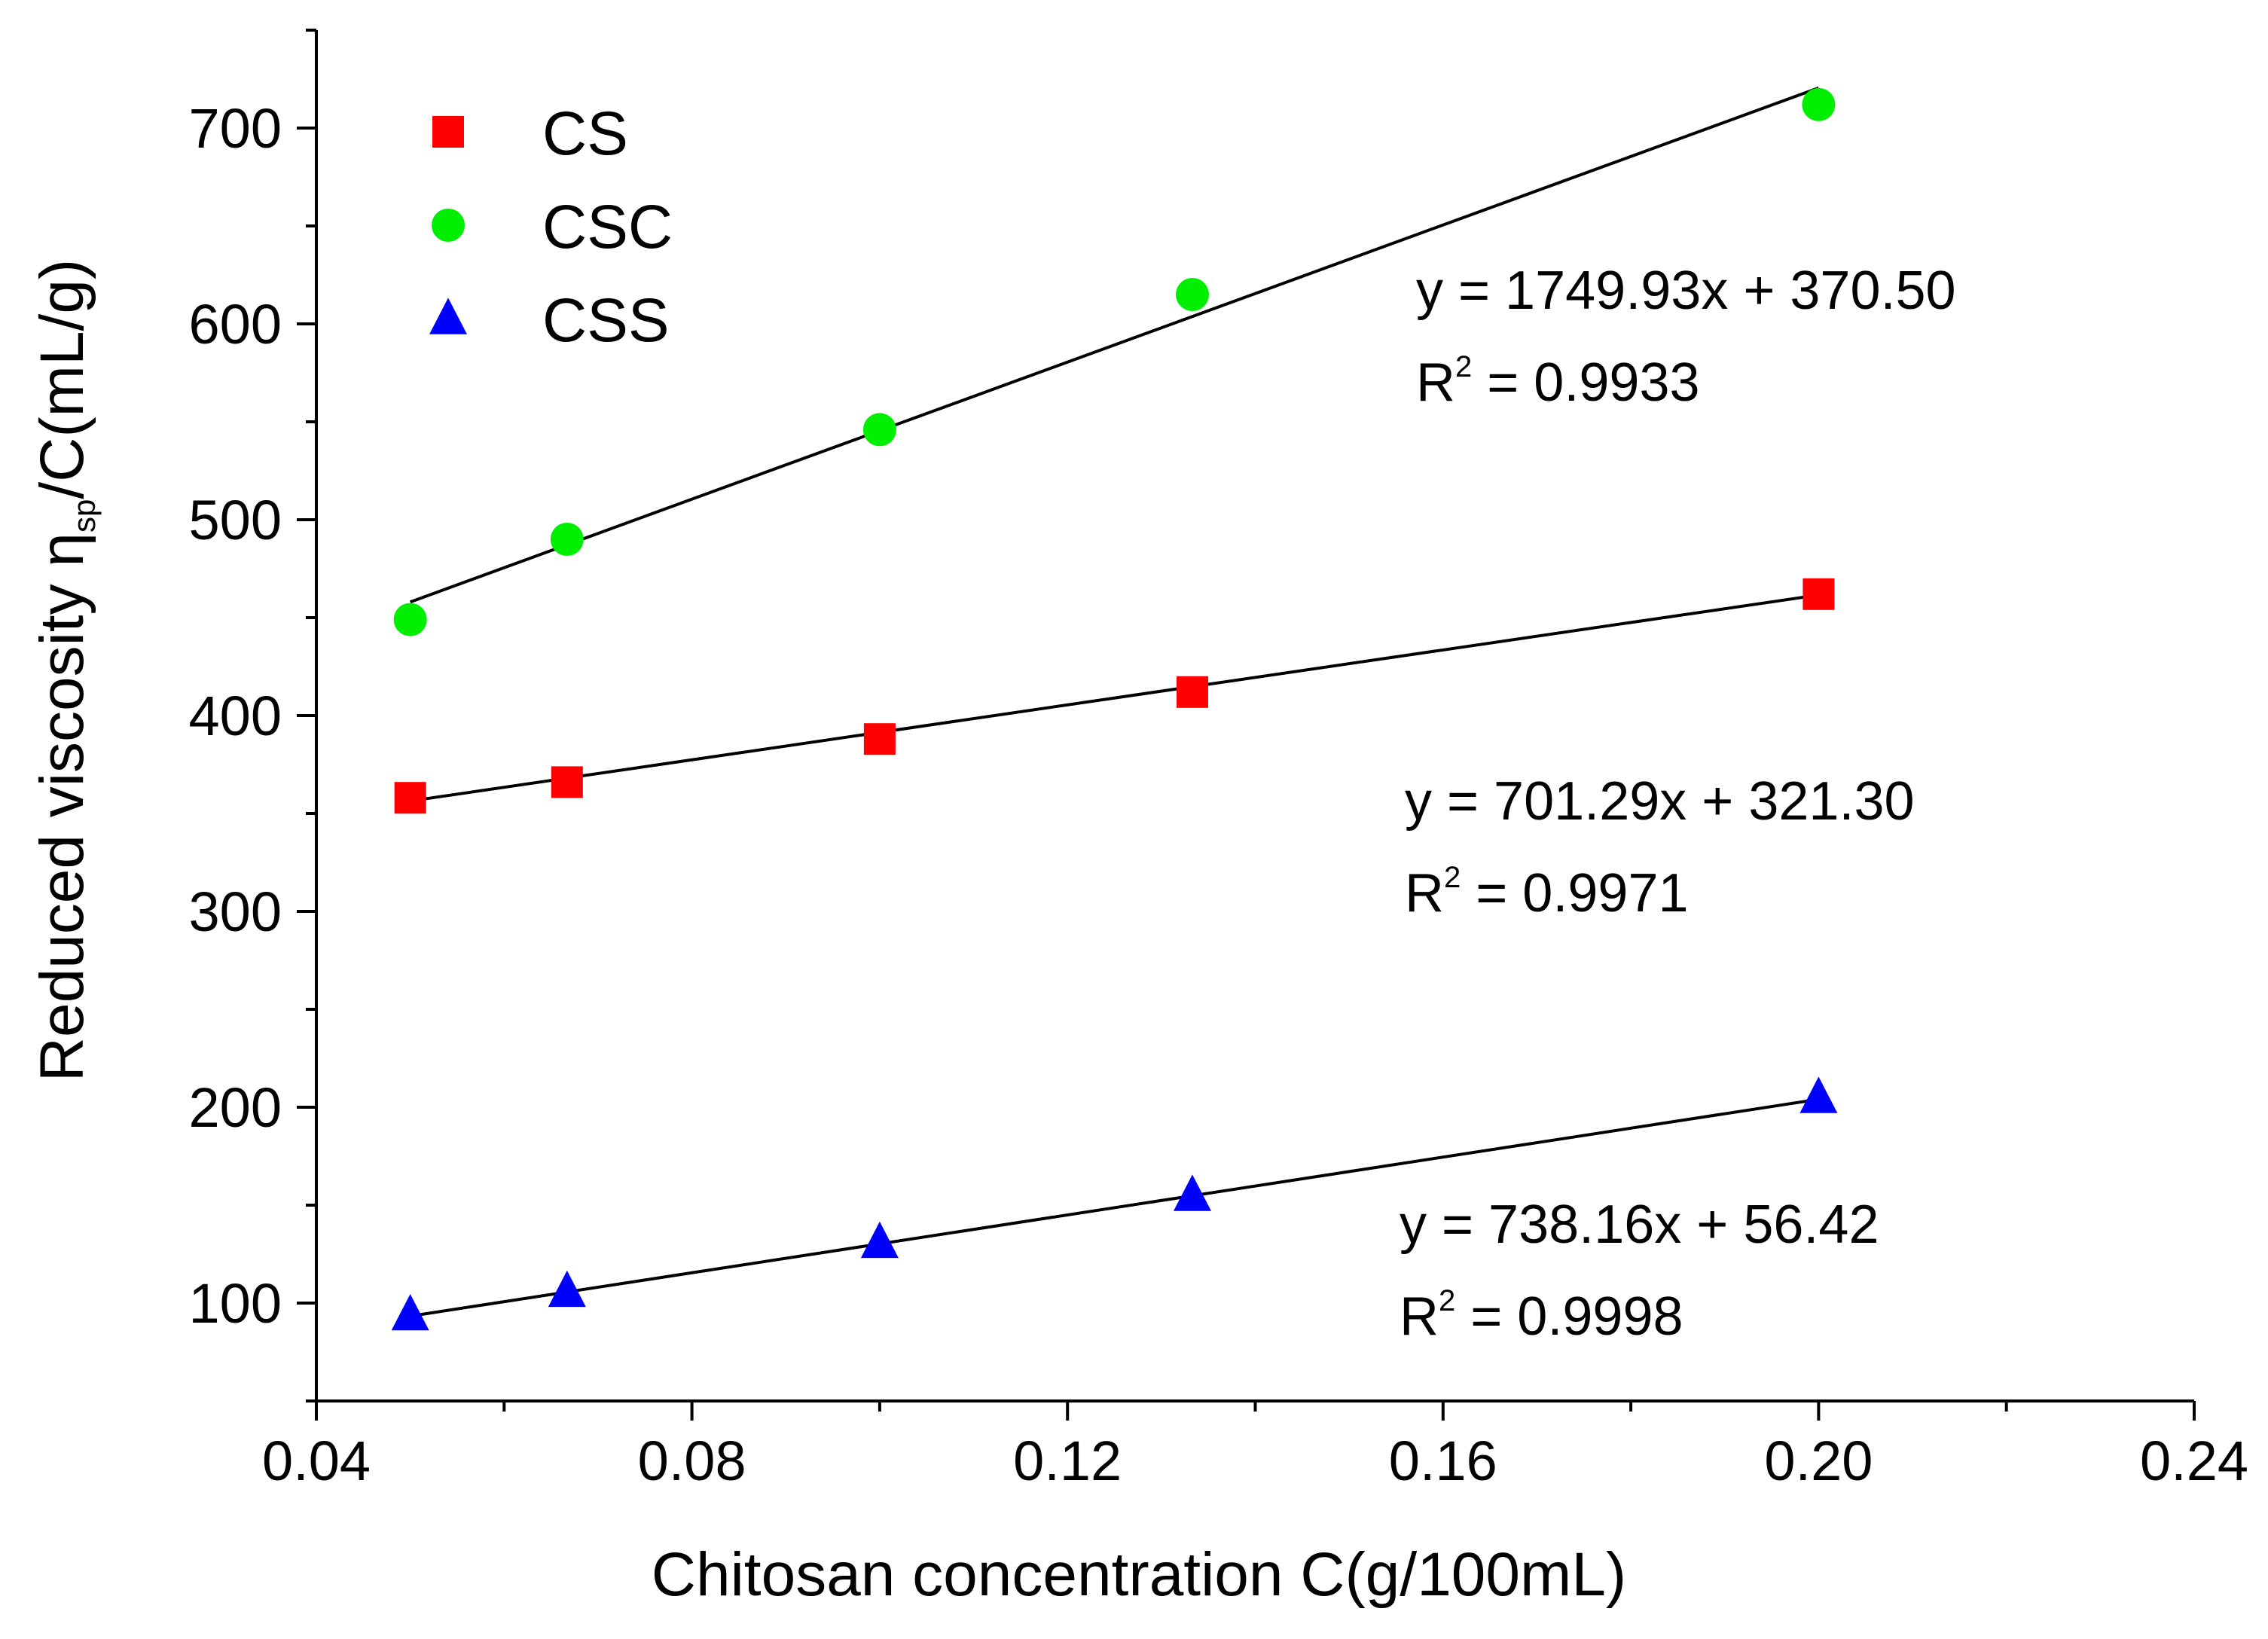 This screenshot has height=1639, width=2268. I want to click on css-r-squared-exponent: 2, so click(1447, 1300).